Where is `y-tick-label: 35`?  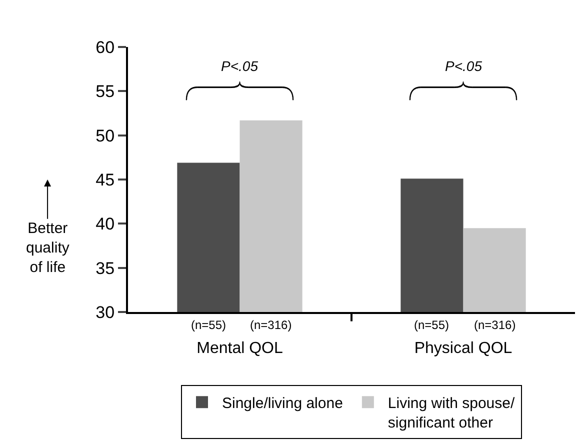 y-tick-label: 35 is located at coordinates (105, 268).